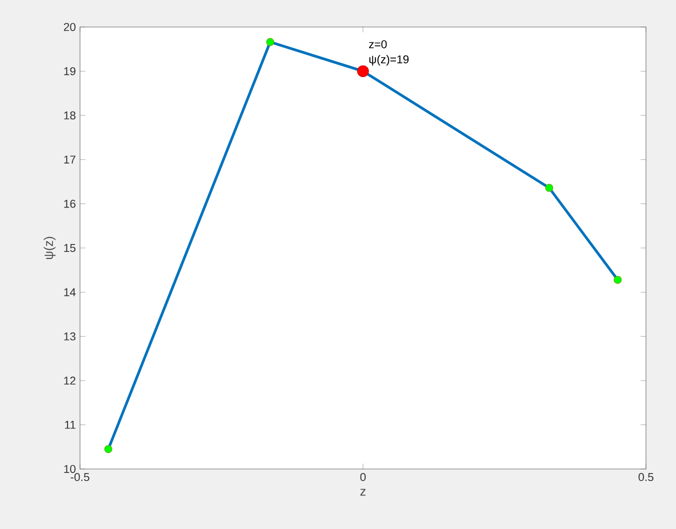  Describe the element at coordinates (70, 336) in the screenshot. I see `y-tick-label: 13` at that location.